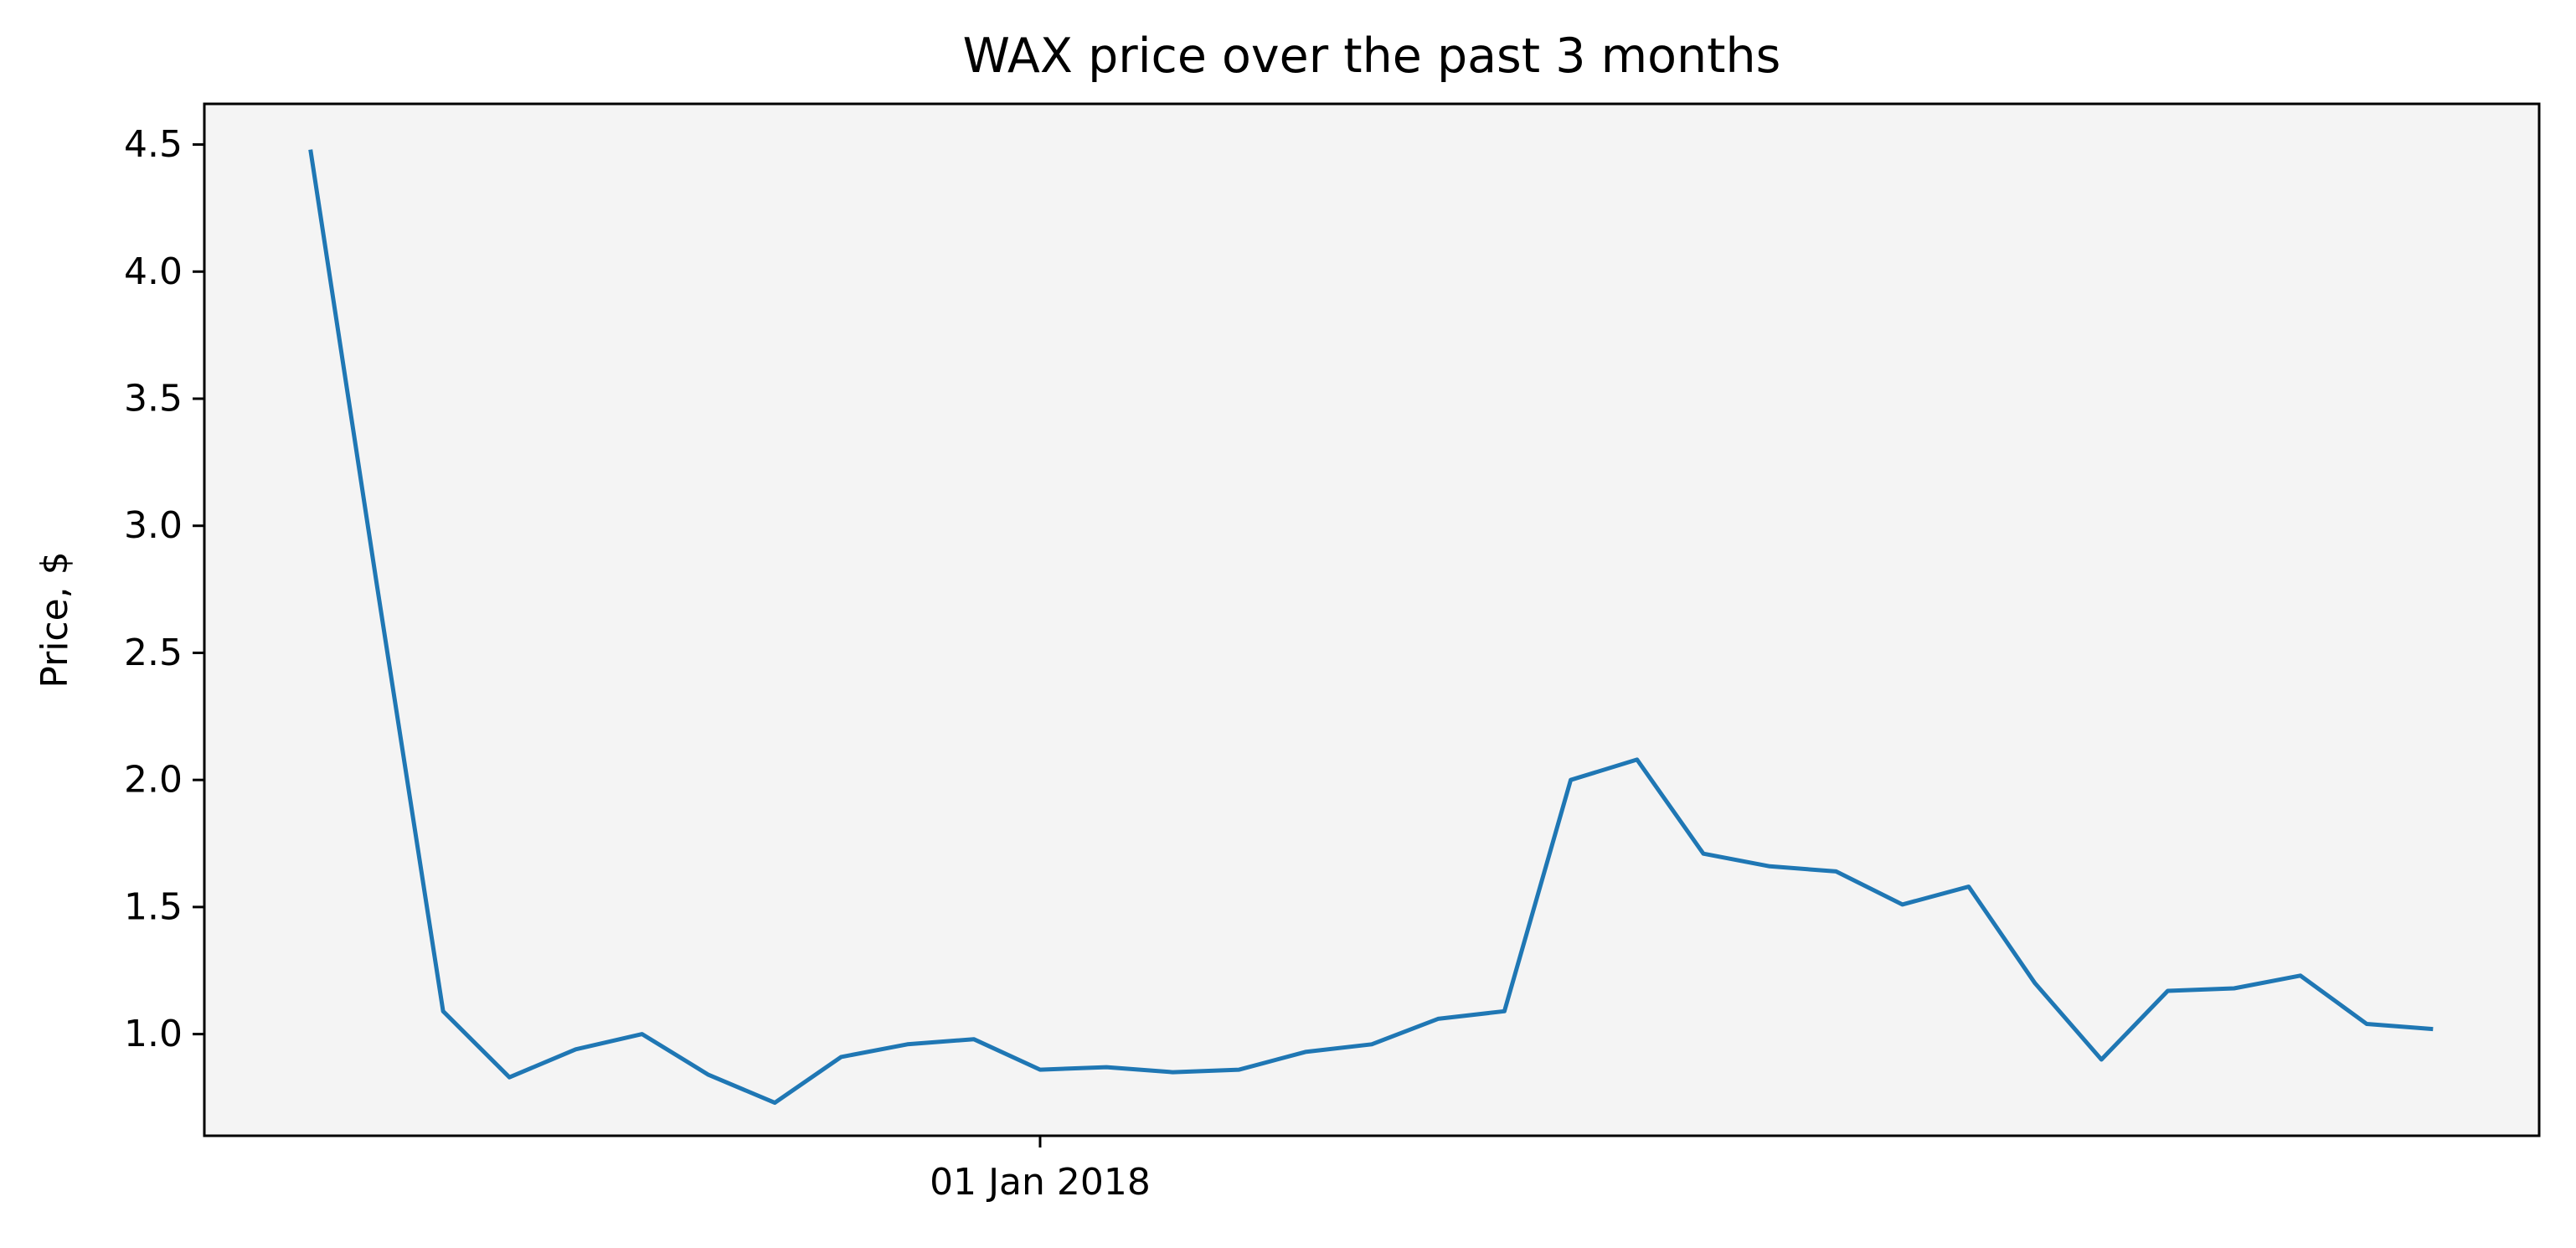  Describe the element at coordinates (153, 144) in the screenshot. I see `y-tick-label: 4.5` at that location.